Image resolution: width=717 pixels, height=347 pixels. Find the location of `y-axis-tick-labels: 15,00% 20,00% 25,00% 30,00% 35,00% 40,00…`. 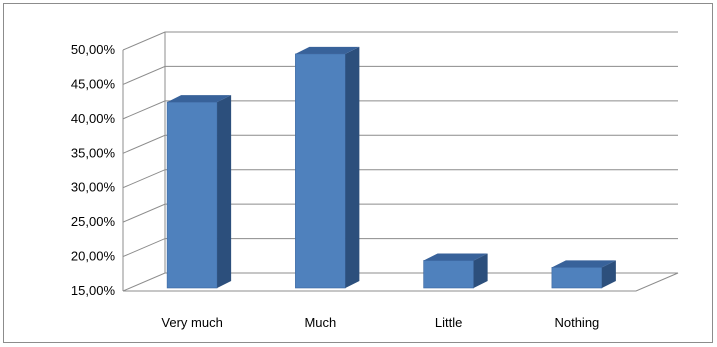

y-axis-tick-labels: 15,00% 20,00% 25,00% 30,00% 35,00% 40,00… is located at coordinates (93, 170).